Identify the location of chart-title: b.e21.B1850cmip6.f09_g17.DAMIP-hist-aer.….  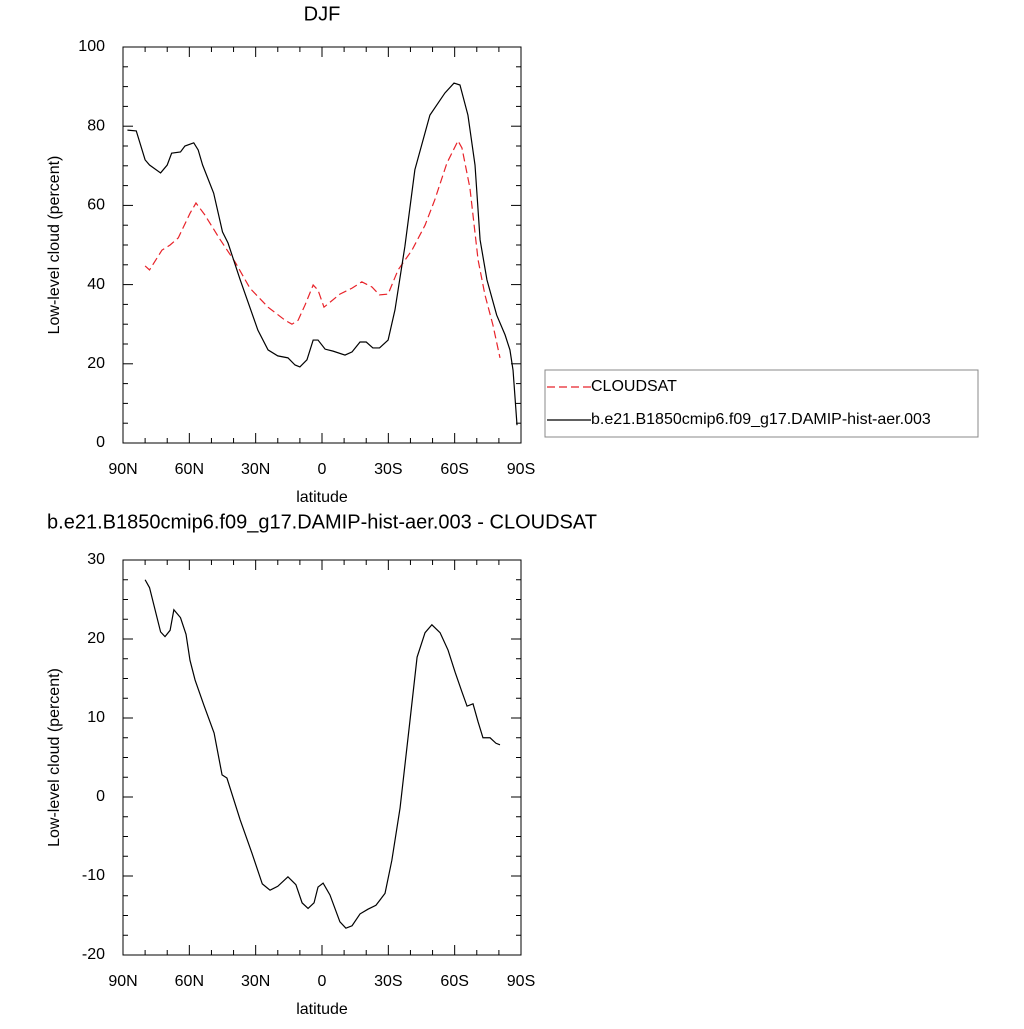
(322, 522).